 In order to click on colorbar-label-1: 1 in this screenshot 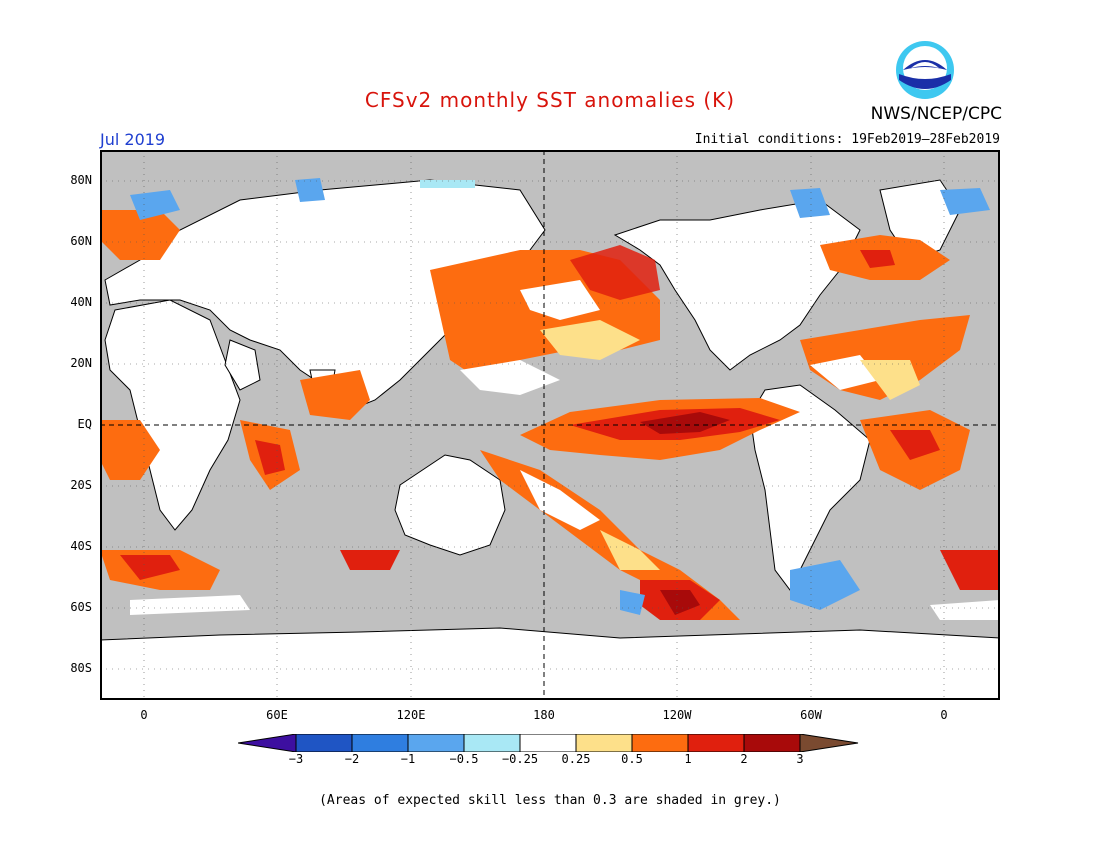, I will do `click(688, 759)`.